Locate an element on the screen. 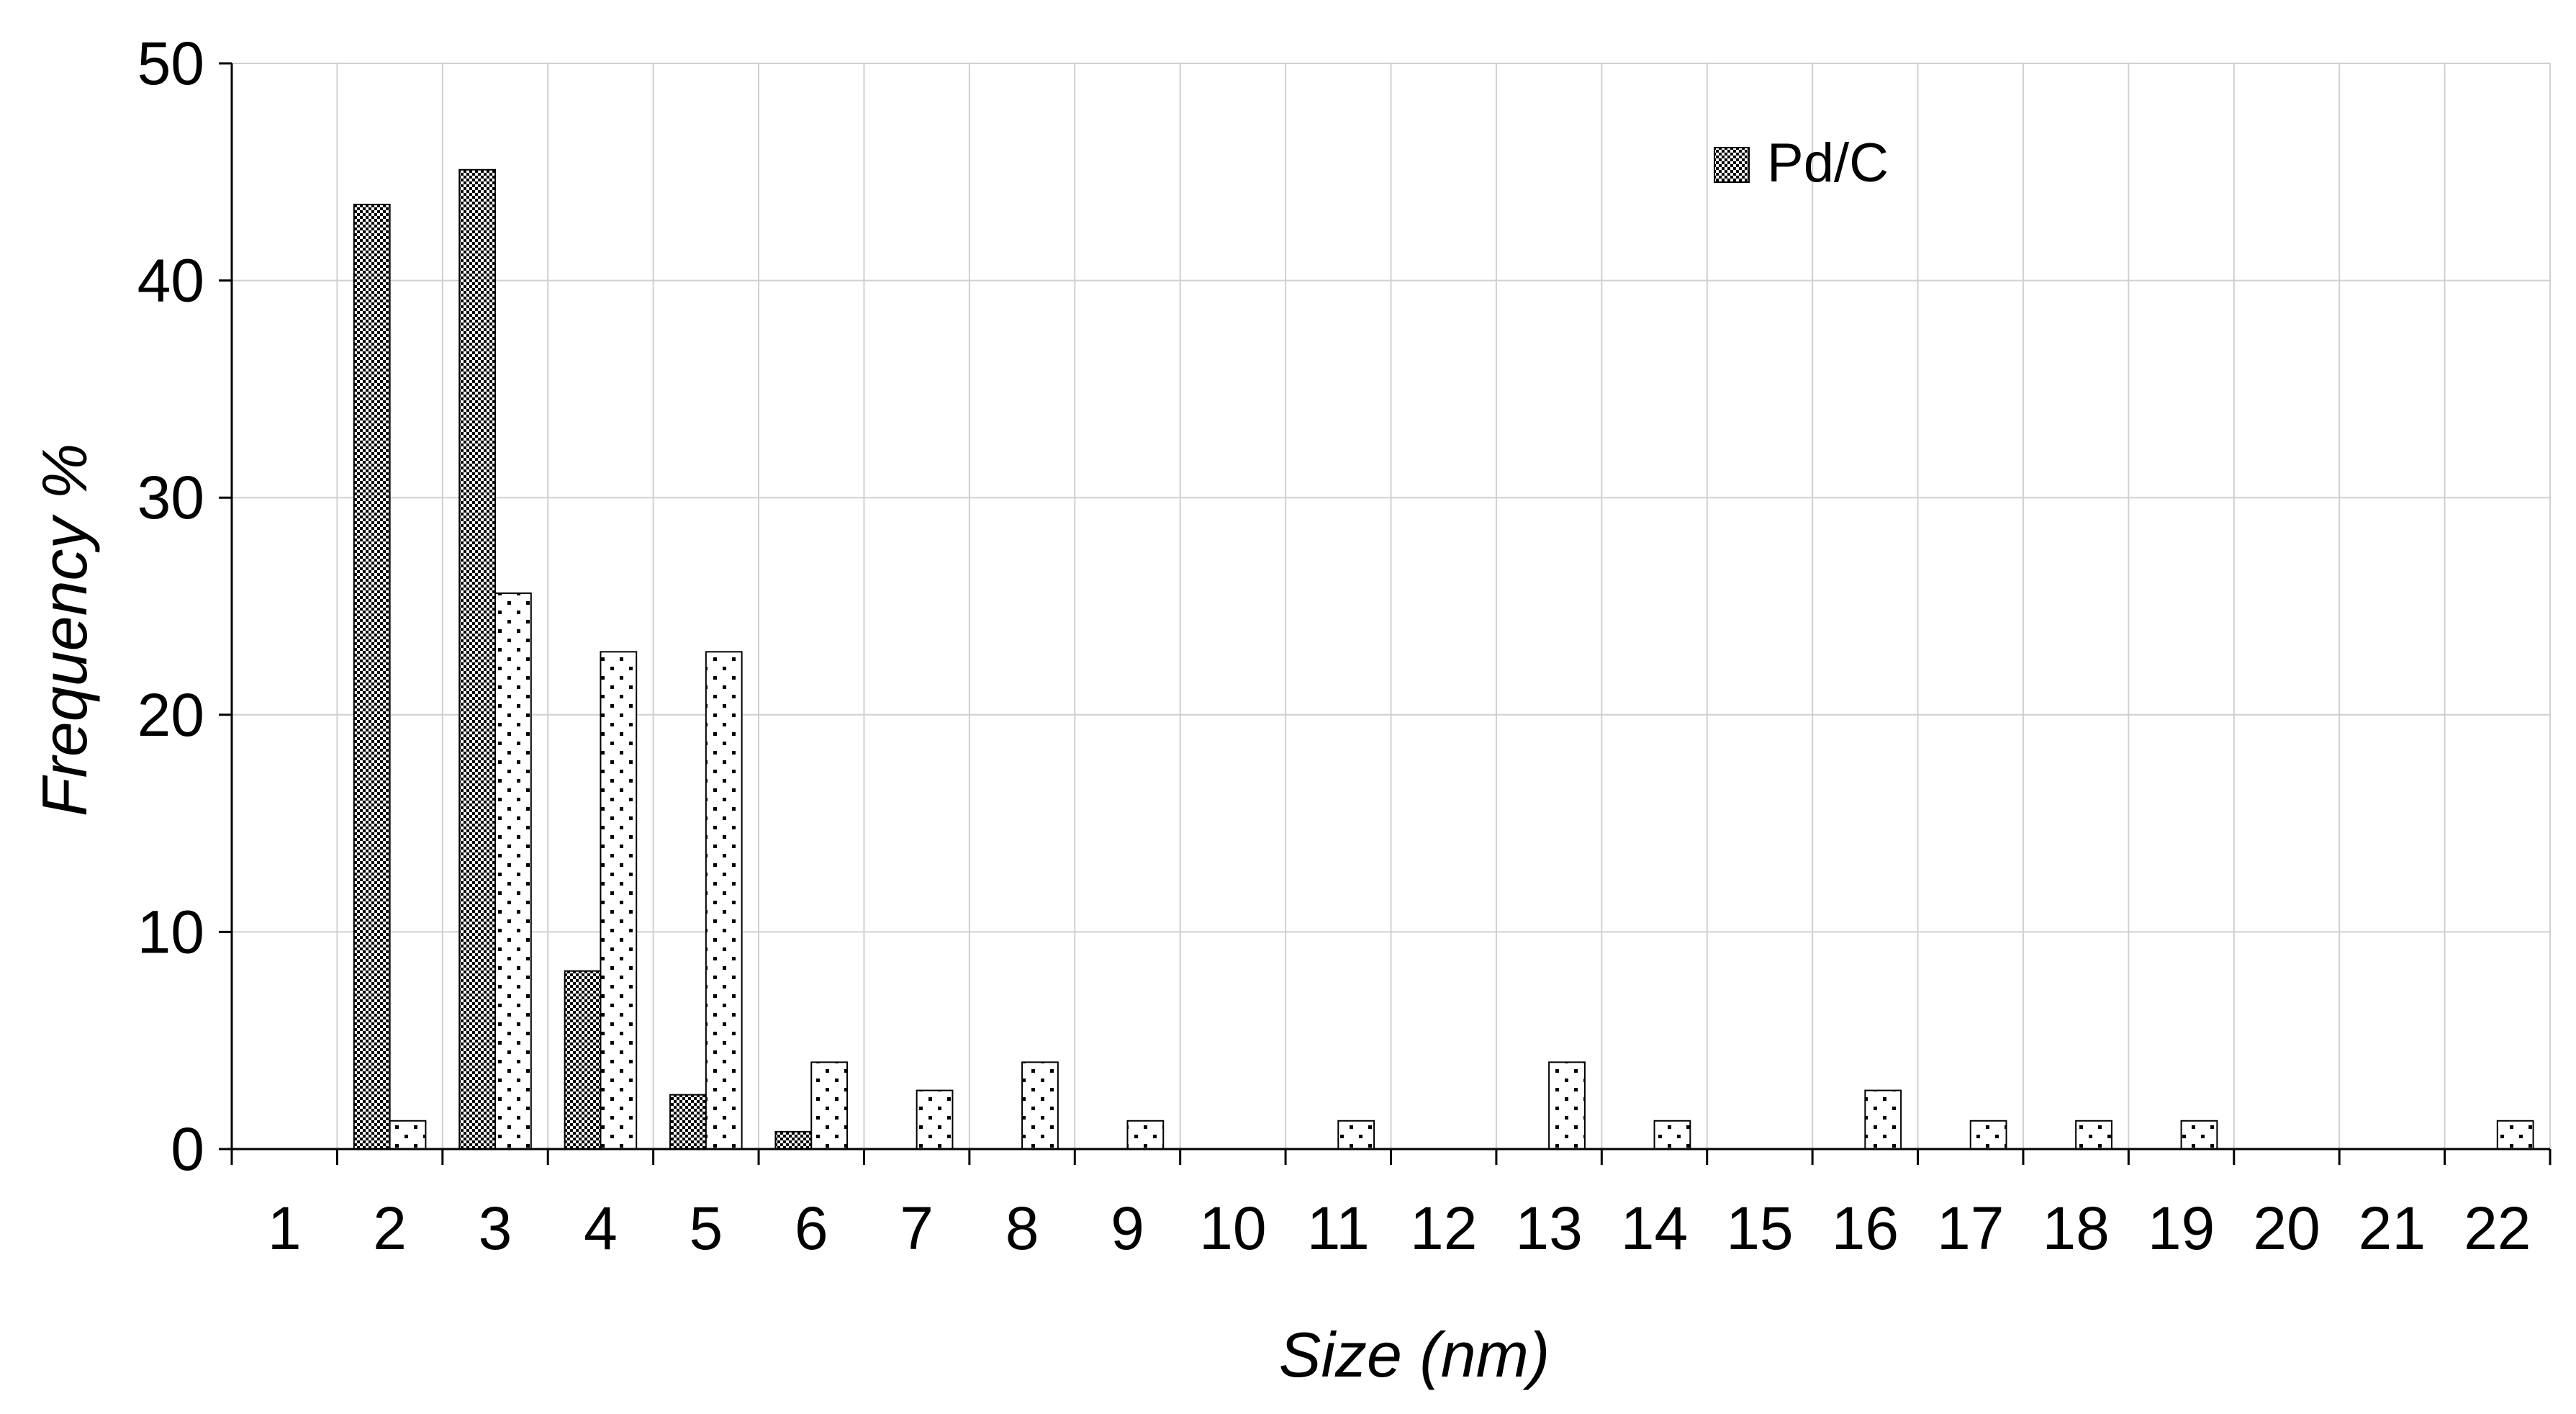  x-tick-label-3: 3 is located at coordinates (495, 1228).